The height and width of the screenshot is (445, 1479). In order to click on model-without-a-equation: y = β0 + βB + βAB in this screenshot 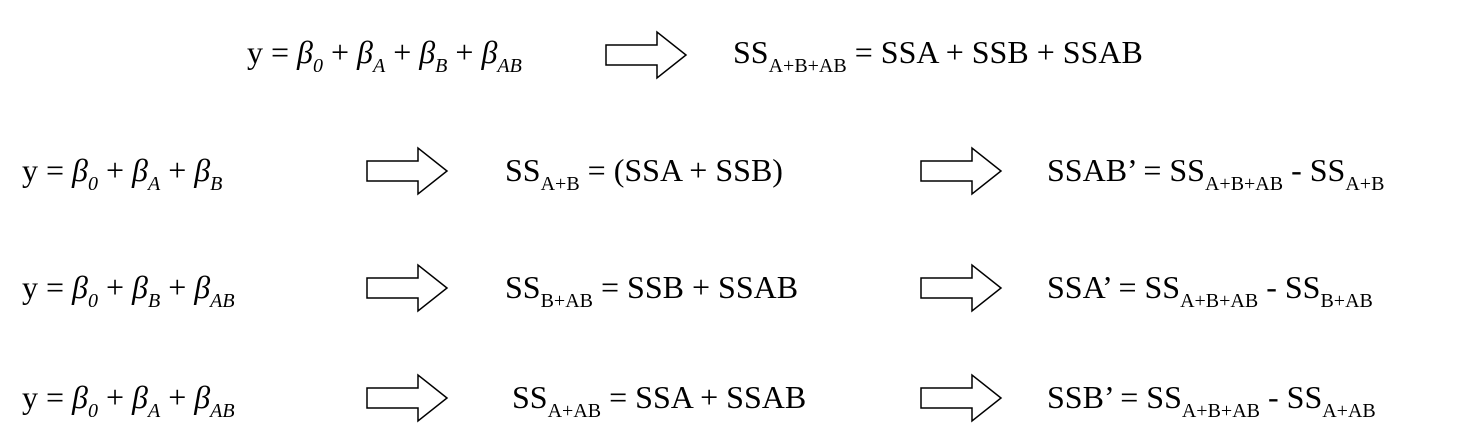, I will do `click(128, 290)`.